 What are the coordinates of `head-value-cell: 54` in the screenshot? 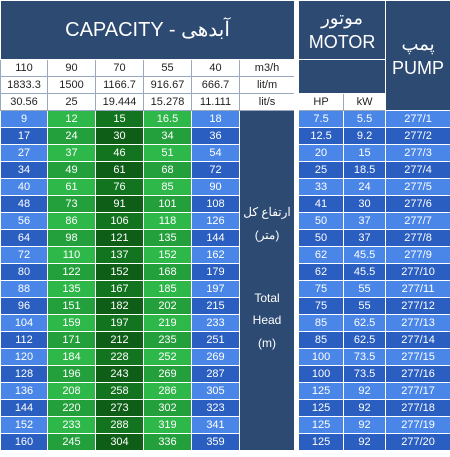 It's located at (215, 153).